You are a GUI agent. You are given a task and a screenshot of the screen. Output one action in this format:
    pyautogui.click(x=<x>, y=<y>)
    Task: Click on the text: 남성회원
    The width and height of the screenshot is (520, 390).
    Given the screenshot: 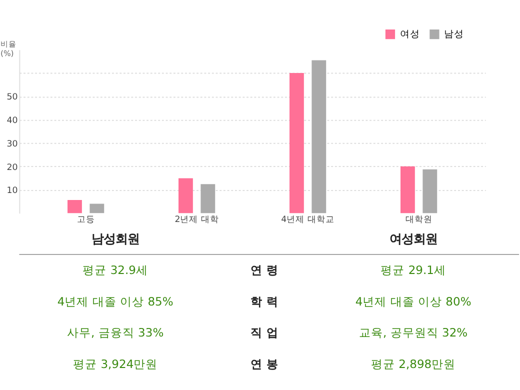 What is the action you would take?
    pyautogui.click(x=115, y=238)
    